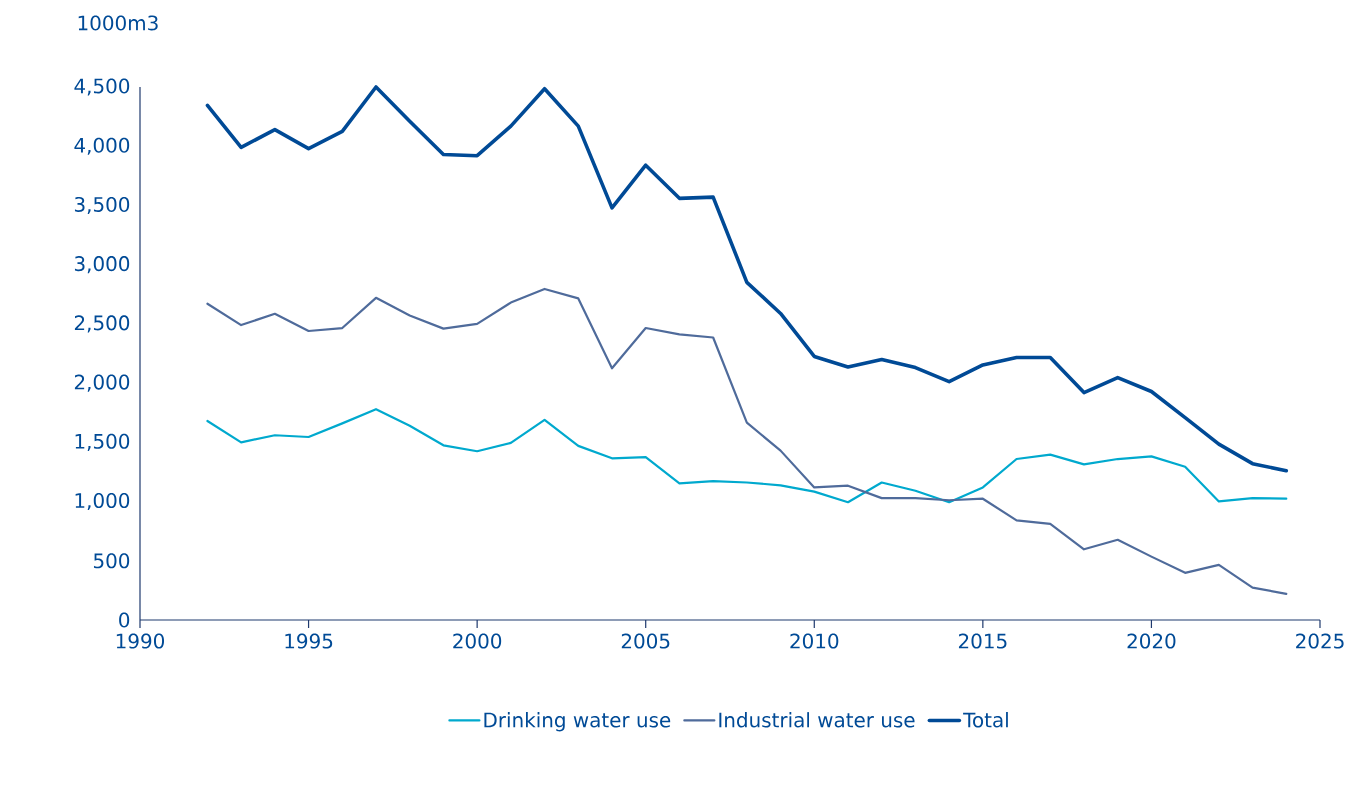 The image size is (1362, 785). What do you see at coordinates (309, 641) in the screenshot?
I see `x-tick-label: 1995` at bounding box center [309, 641].